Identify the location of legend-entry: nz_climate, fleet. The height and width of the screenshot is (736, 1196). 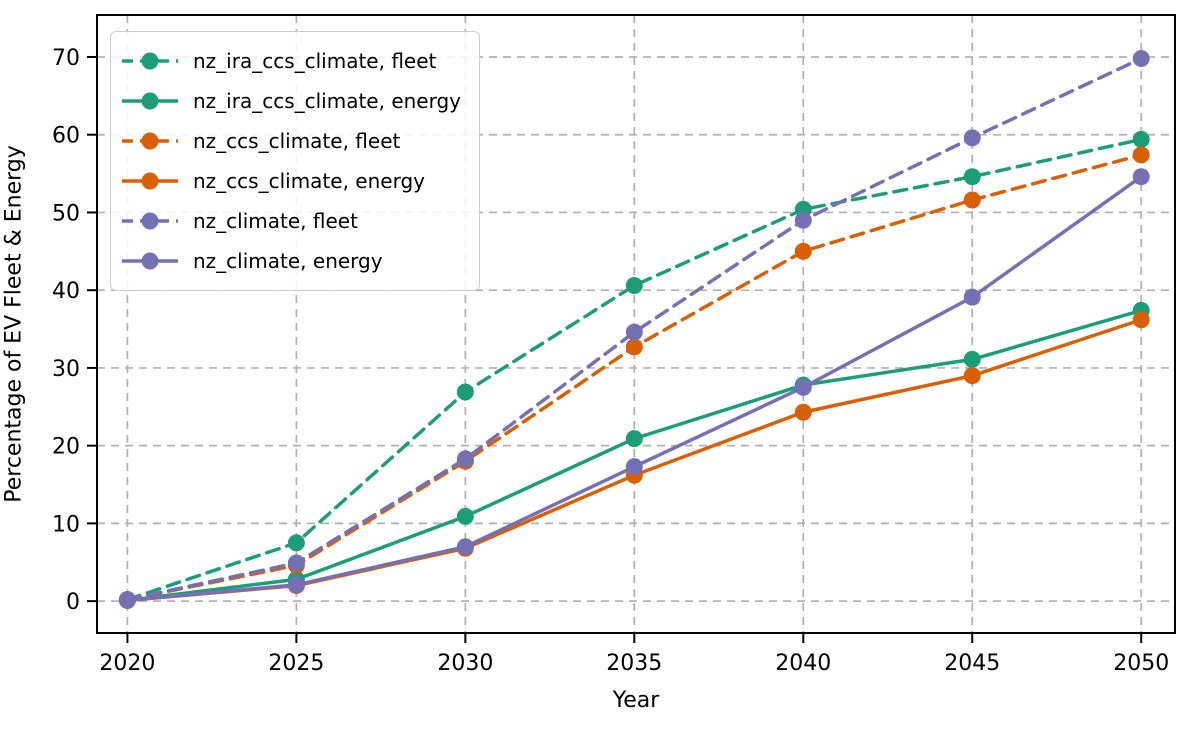
(291, 221).